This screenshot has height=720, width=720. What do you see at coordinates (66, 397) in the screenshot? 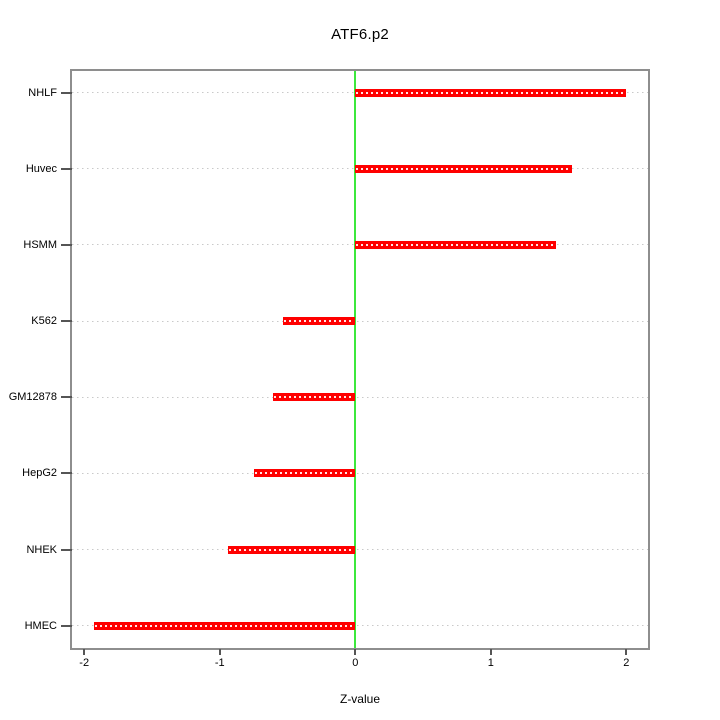
I see `y-tick-gm12878` at bounding box center [66, 397].